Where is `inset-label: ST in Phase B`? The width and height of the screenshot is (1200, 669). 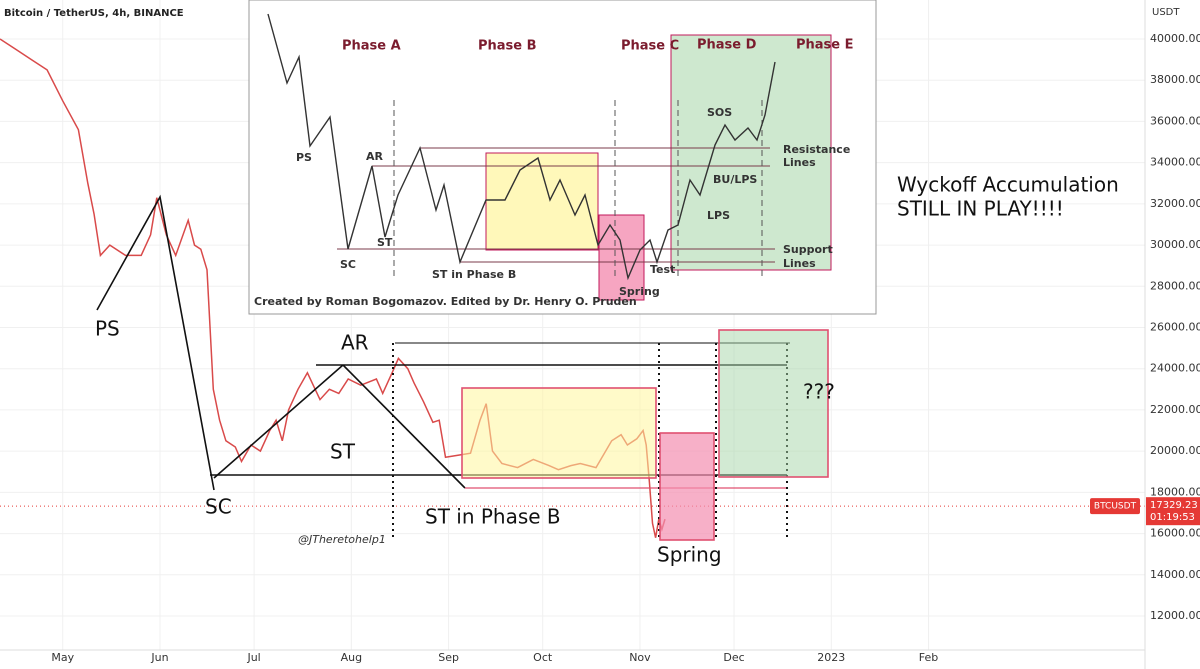 inset-label: ST in Phase B is located at coordinates (474, 274).